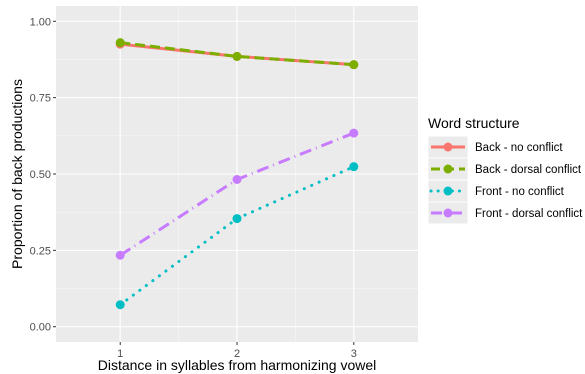  I want to click on y-axis-title: Proportion of back productions, so click(17, 174).